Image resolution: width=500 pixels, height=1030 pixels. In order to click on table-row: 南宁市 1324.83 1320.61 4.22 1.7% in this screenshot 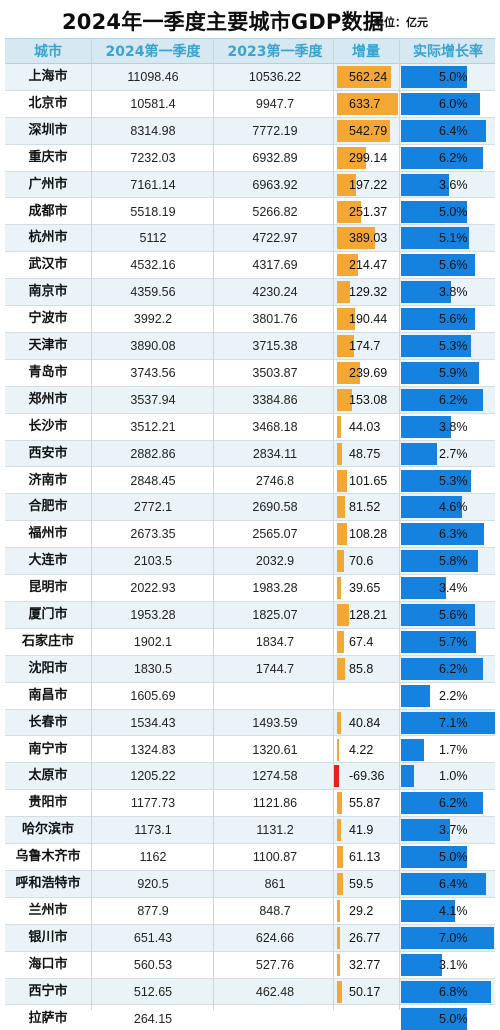, I will do `click(250, 750)`.